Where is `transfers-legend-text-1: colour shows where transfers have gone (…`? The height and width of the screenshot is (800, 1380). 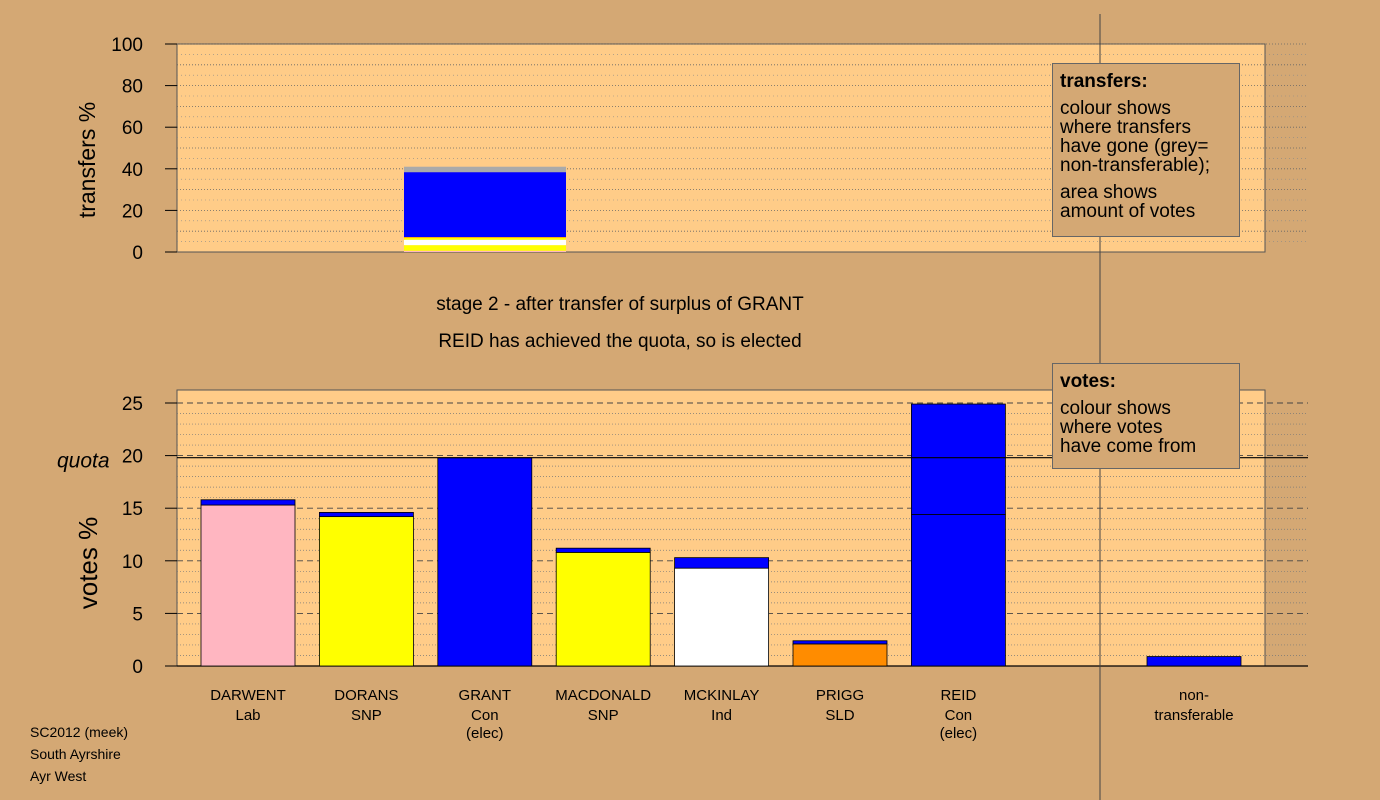
transfers-legend-text-1: colour shows where transfers have gone (… is located at coordinates (1135, 137).